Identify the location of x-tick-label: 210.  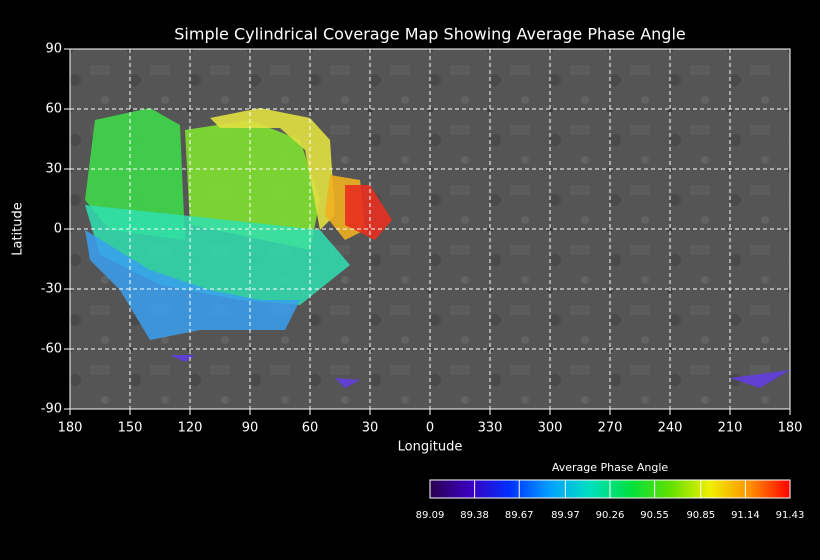
(730, 428).